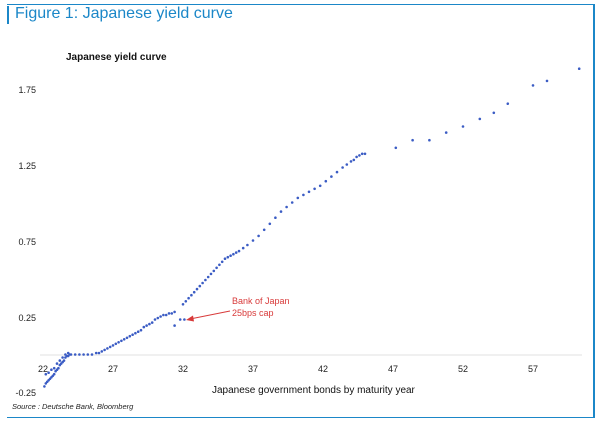 This screenshot has width=600, height=429. What do you see at coordinates (532, 369) in the screenshot?
I see `x-tick-label: 57` at bounding box center [532, 369].